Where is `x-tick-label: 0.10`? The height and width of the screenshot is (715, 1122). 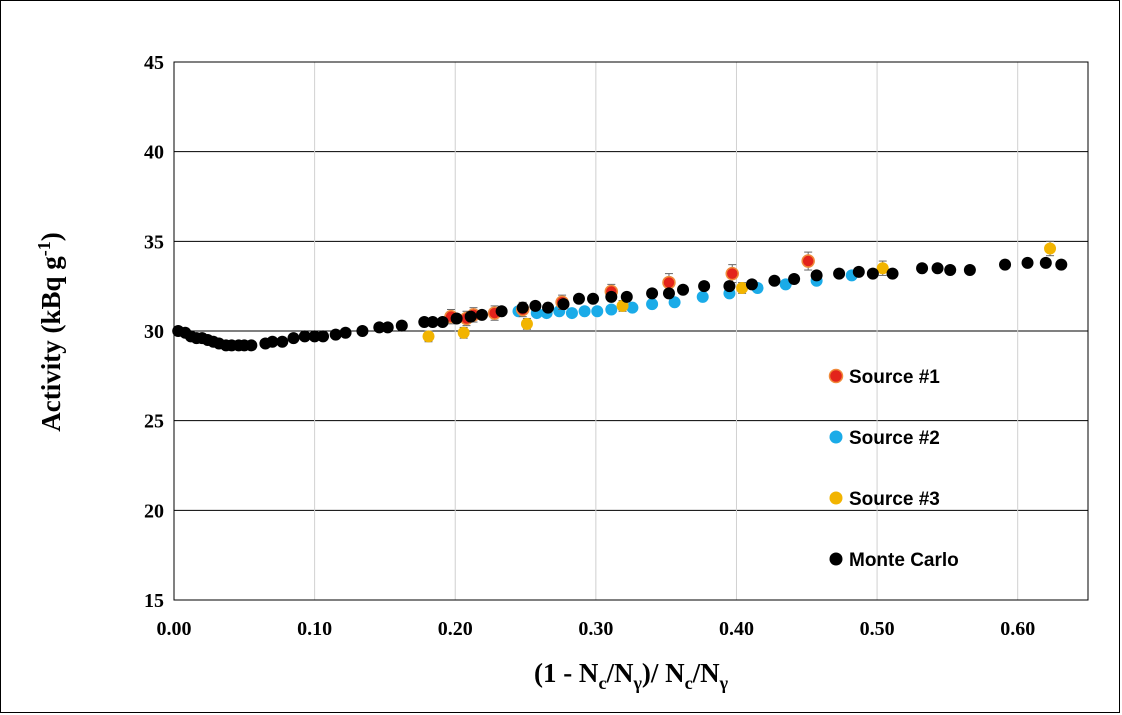 x-tick-label: 0.10 is located at coordinates (314, 629).